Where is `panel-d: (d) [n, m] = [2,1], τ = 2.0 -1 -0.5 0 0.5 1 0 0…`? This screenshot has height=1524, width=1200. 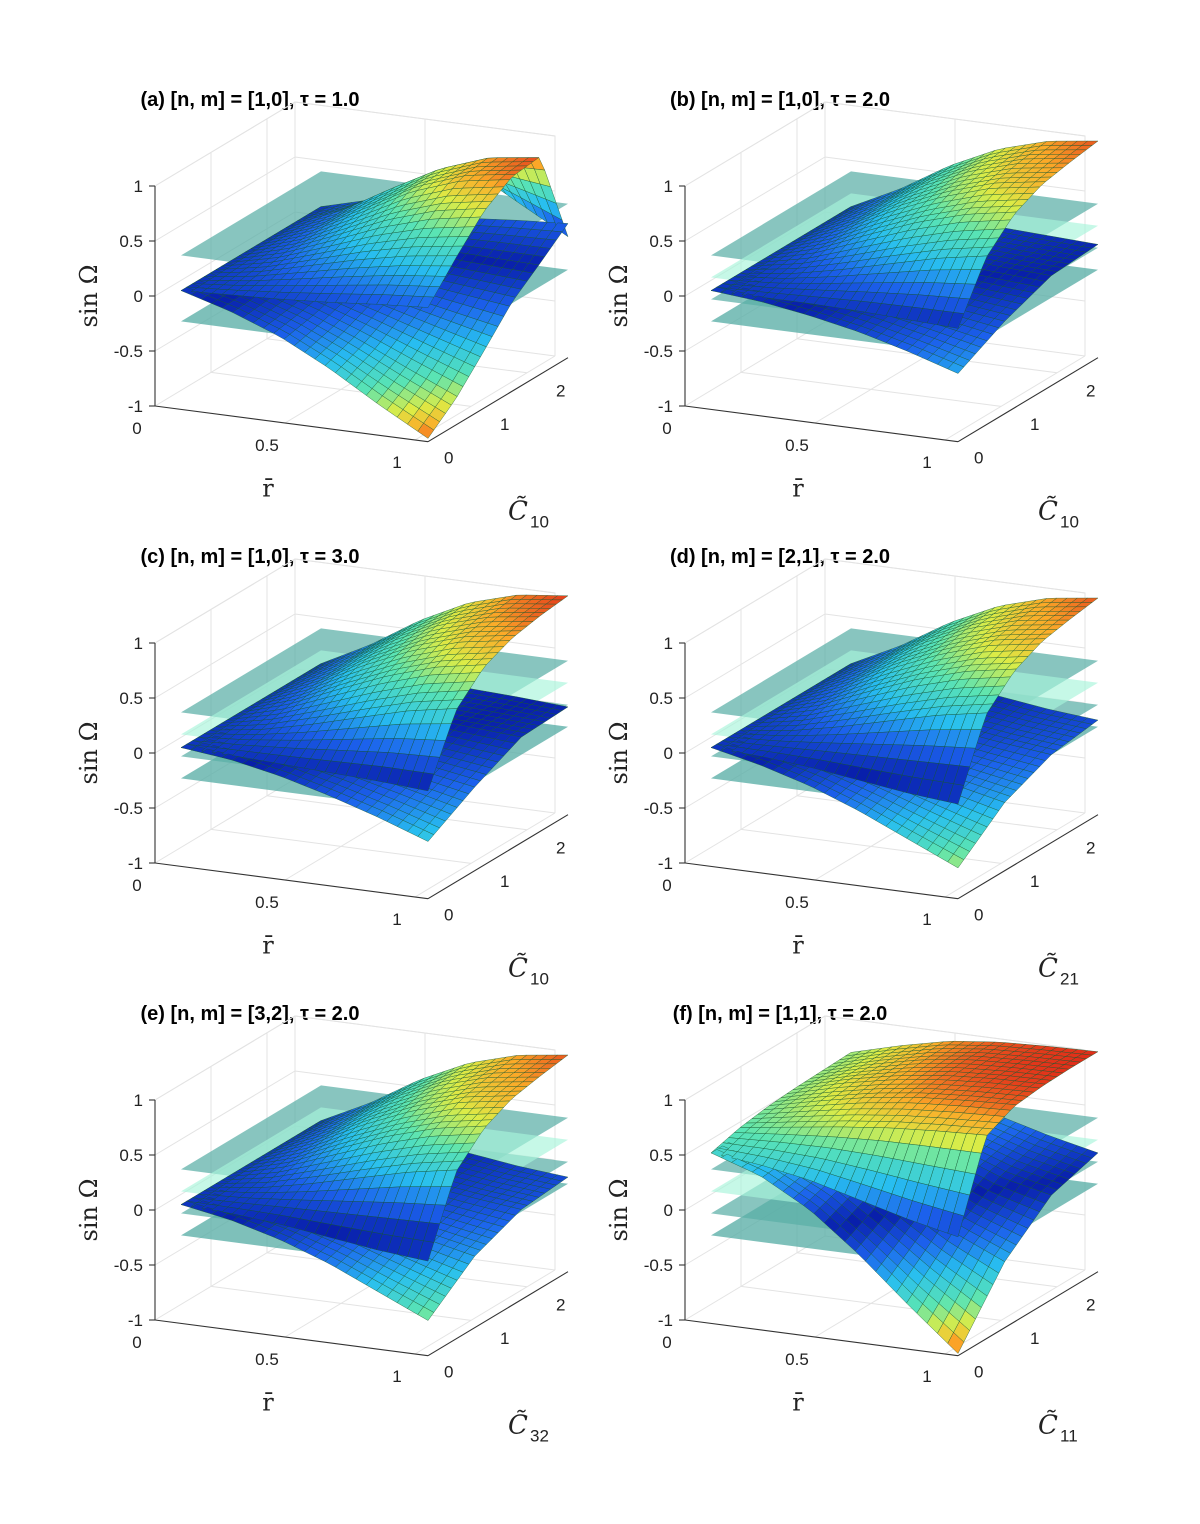 panel-d: (d) [n, m] = [2,1], τ = 2.0 -1 -0.5 0 0.5 1 0 0… is located at coordinates (852, 767).